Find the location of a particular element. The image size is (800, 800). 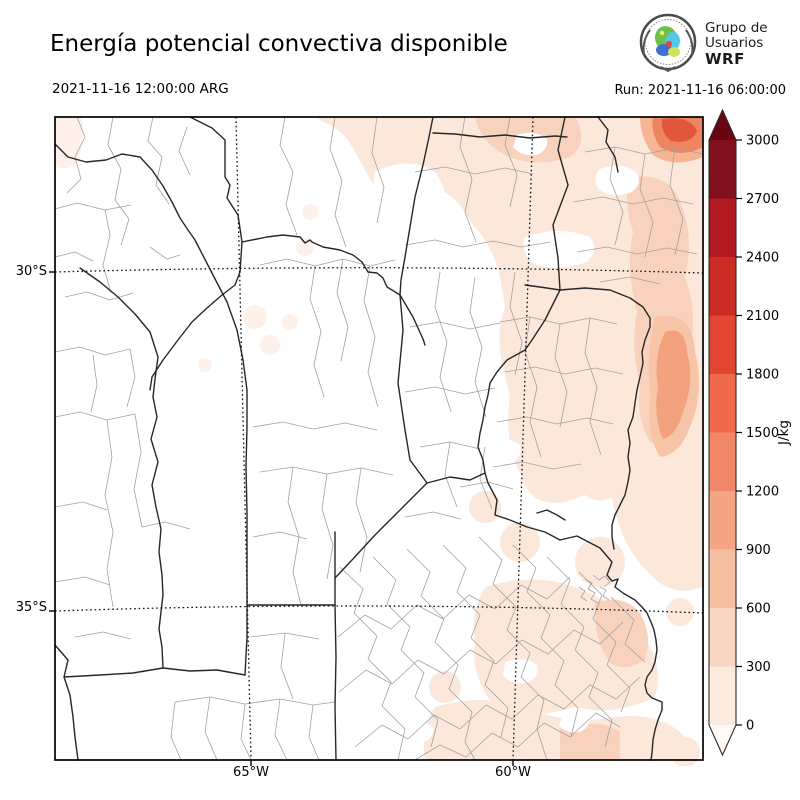

svg-text: 2400 is located at coordinates (762, 258).